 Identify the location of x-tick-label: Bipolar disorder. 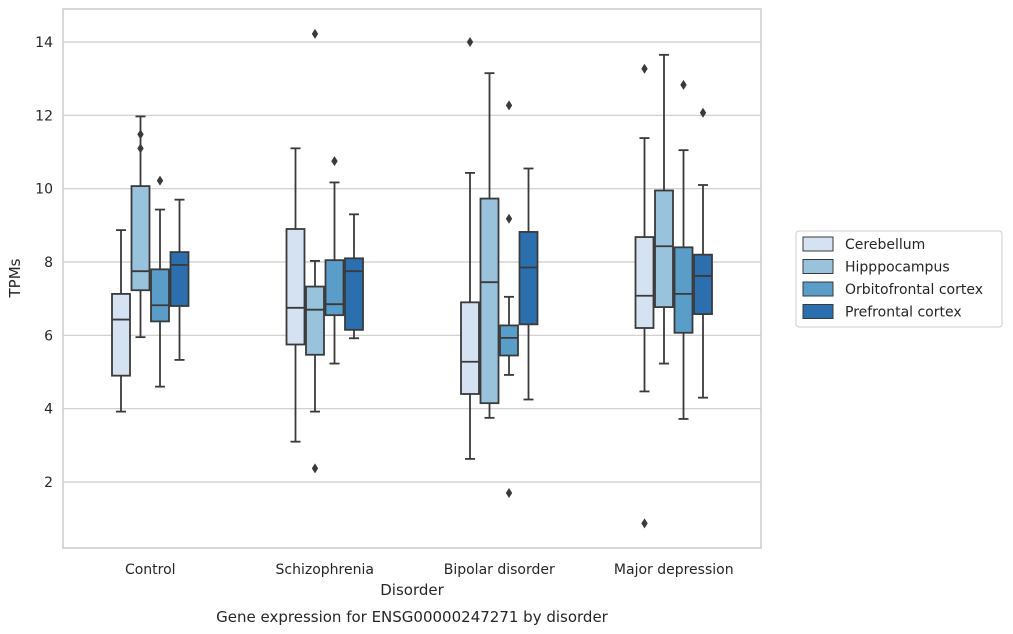
(499, 570).